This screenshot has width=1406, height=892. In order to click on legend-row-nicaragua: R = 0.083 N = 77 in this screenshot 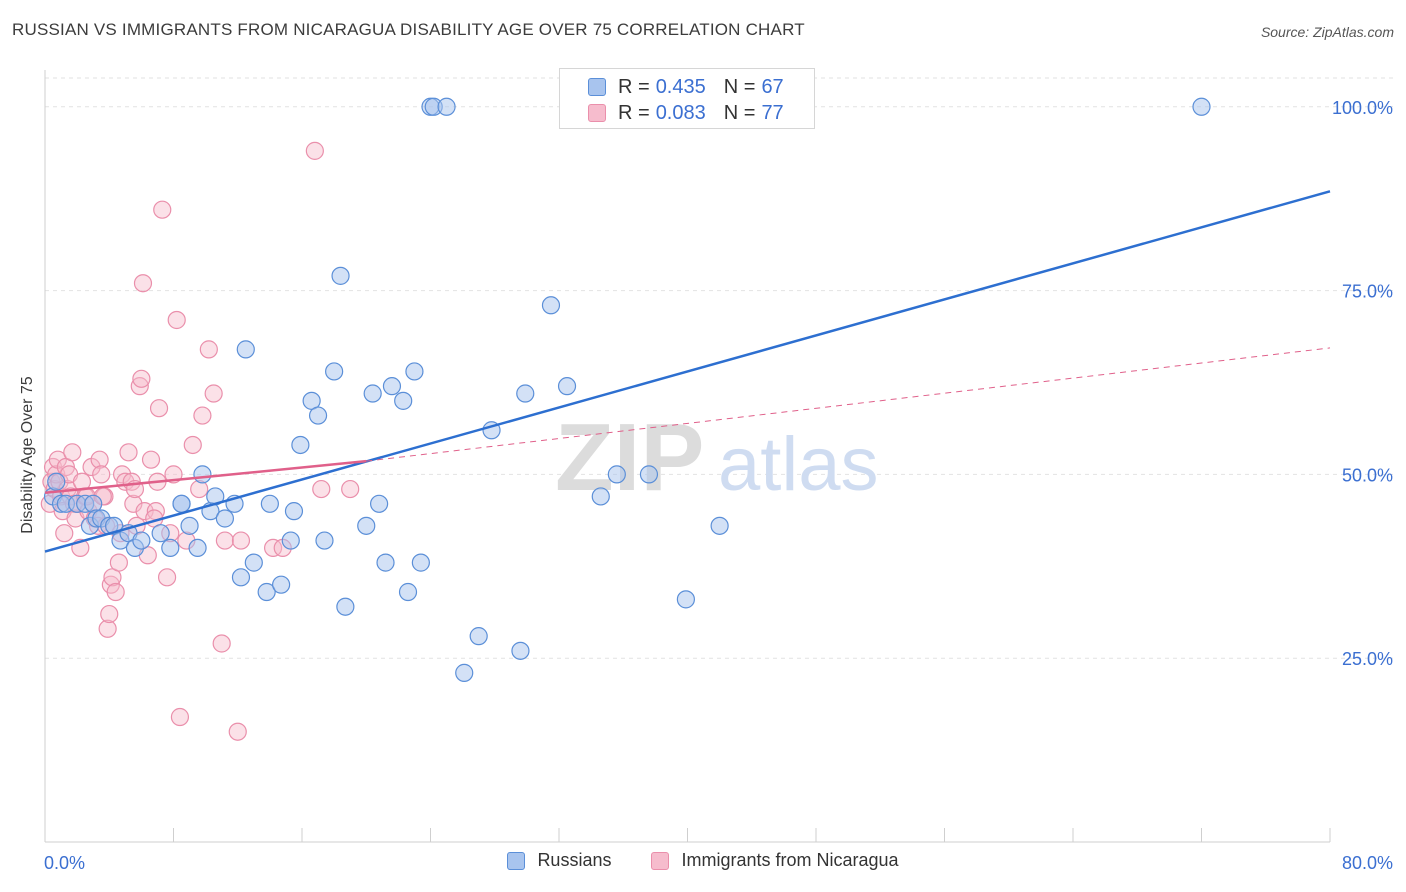, I will do `click(681, 113)`.